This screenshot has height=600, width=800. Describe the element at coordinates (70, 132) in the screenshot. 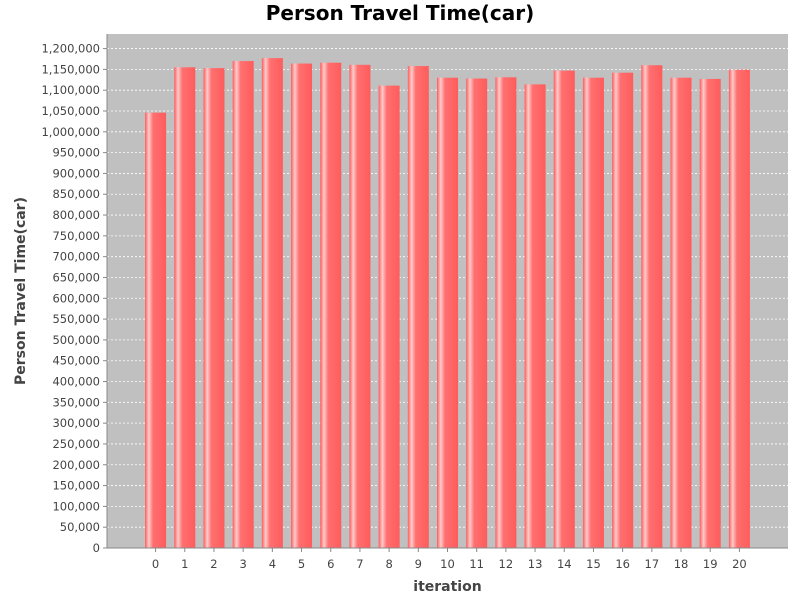

I see `y-tick-label: 1,000,000` at that location.